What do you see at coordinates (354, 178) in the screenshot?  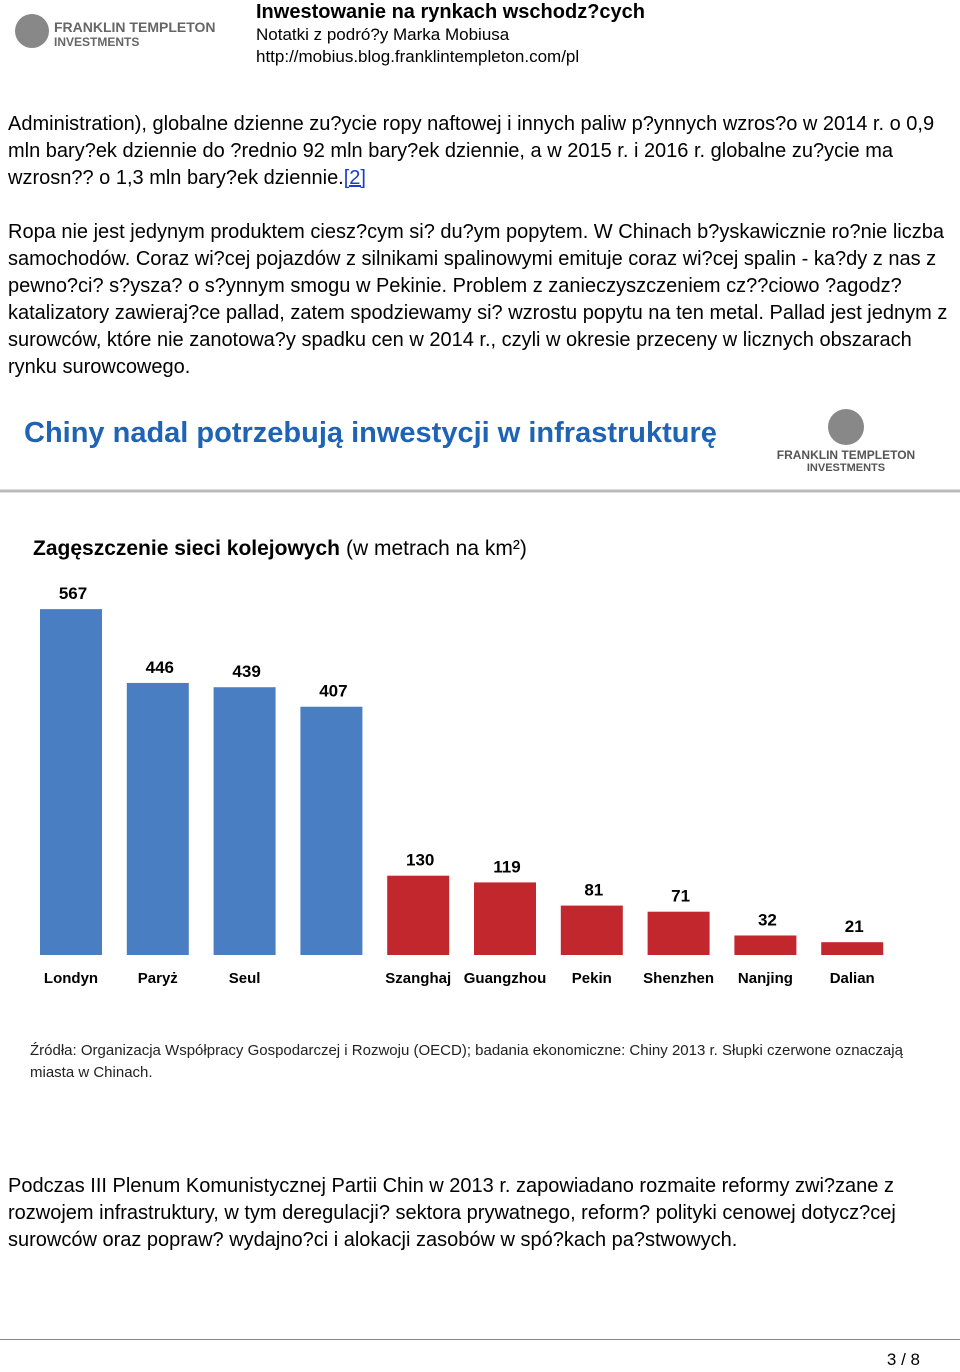 I see `footnote-link: [2]` at bounding box center [354, 178].